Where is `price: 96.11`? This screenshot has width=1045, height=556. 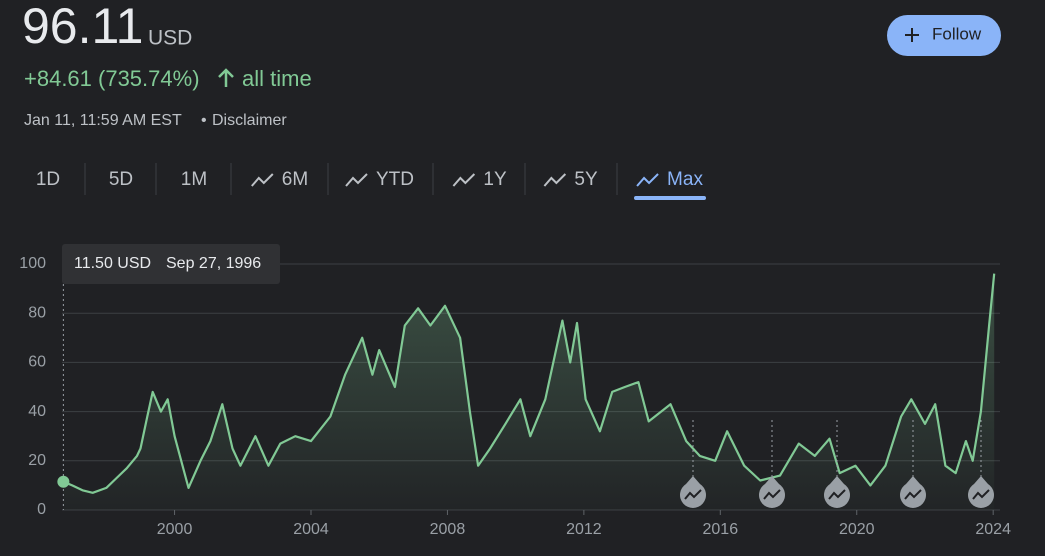
price: 96.11 is located at coordinates (82, 27).